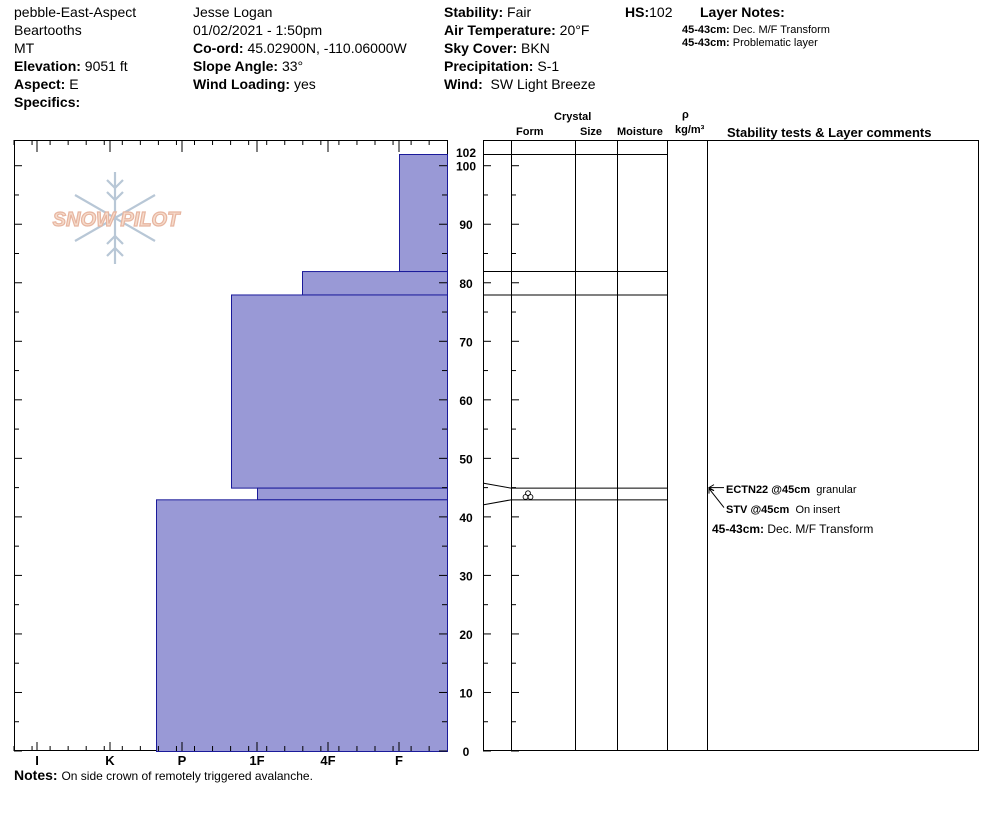 This screenshot has width=994, height=840. I want to click on size-header: Size, so click(591, 132).